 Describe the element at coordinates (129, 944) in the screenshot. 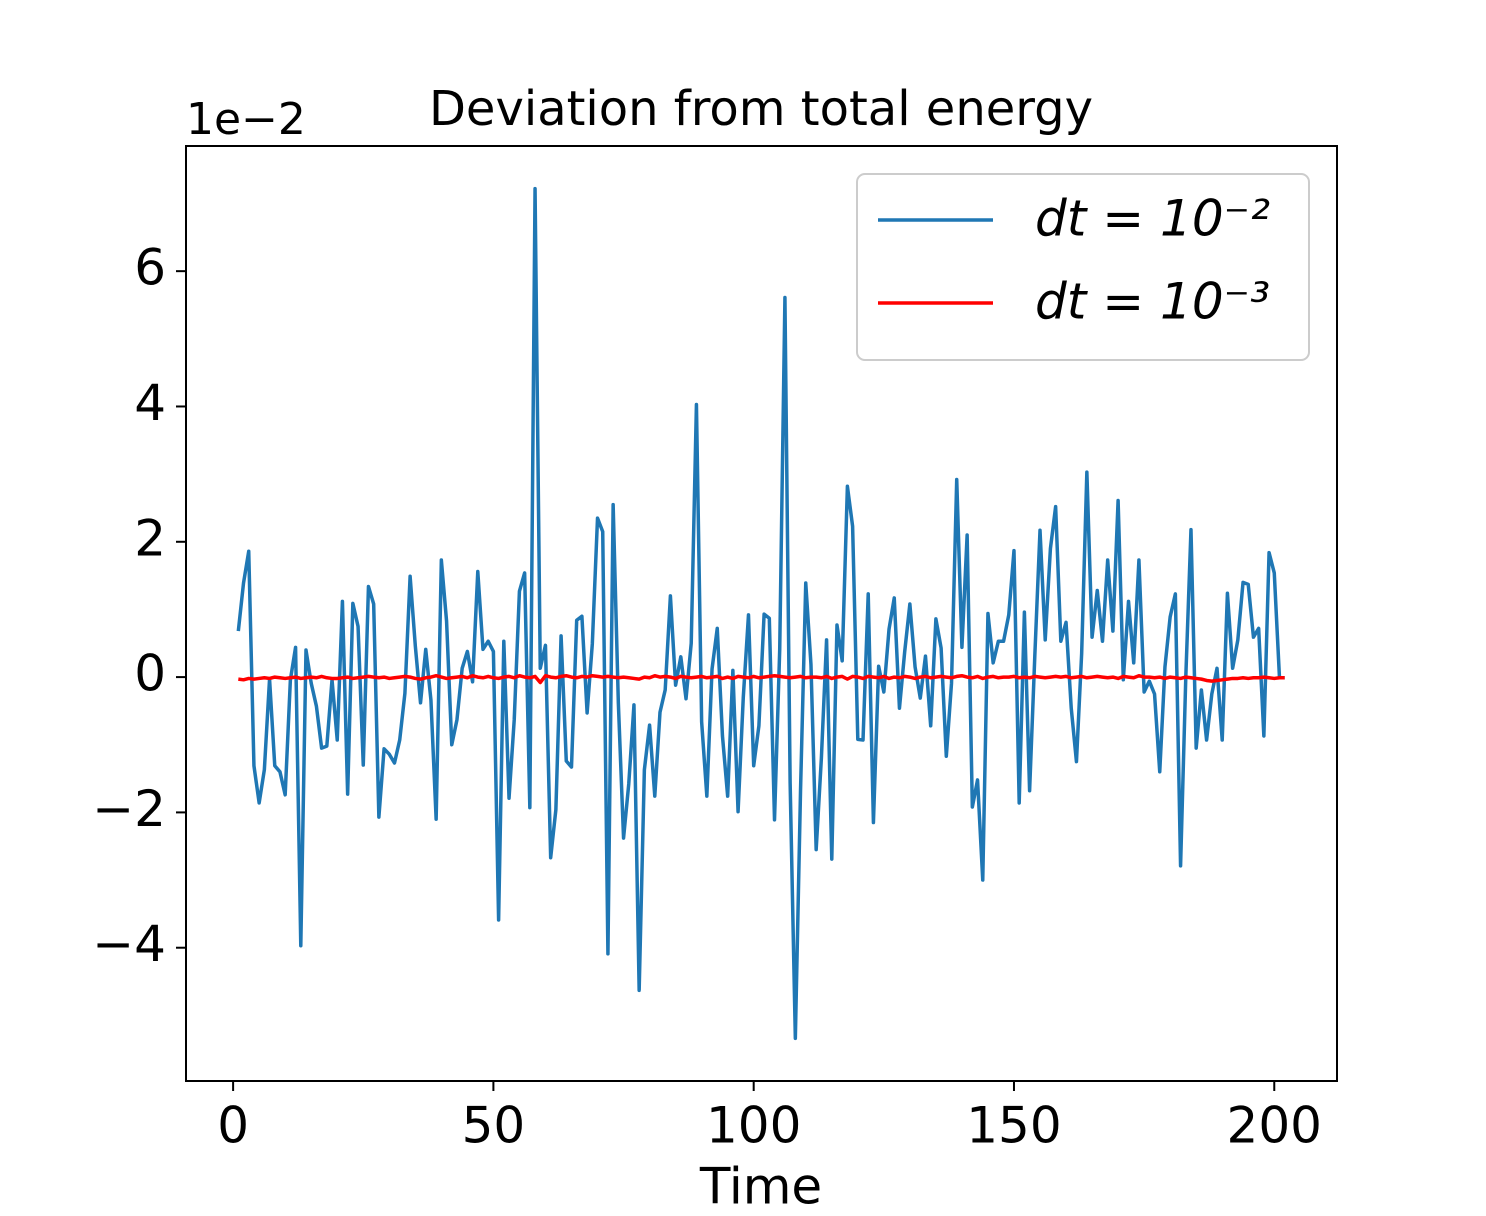

I see `y-tick-label: −4` at that location.